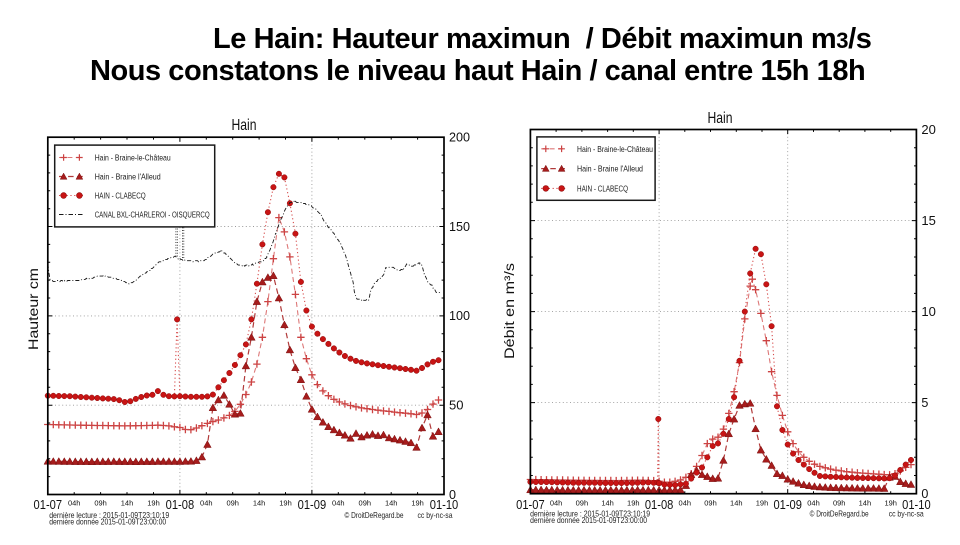 The image size is (960, 545). I want to click on svg-text: 200, so click(459, 138).